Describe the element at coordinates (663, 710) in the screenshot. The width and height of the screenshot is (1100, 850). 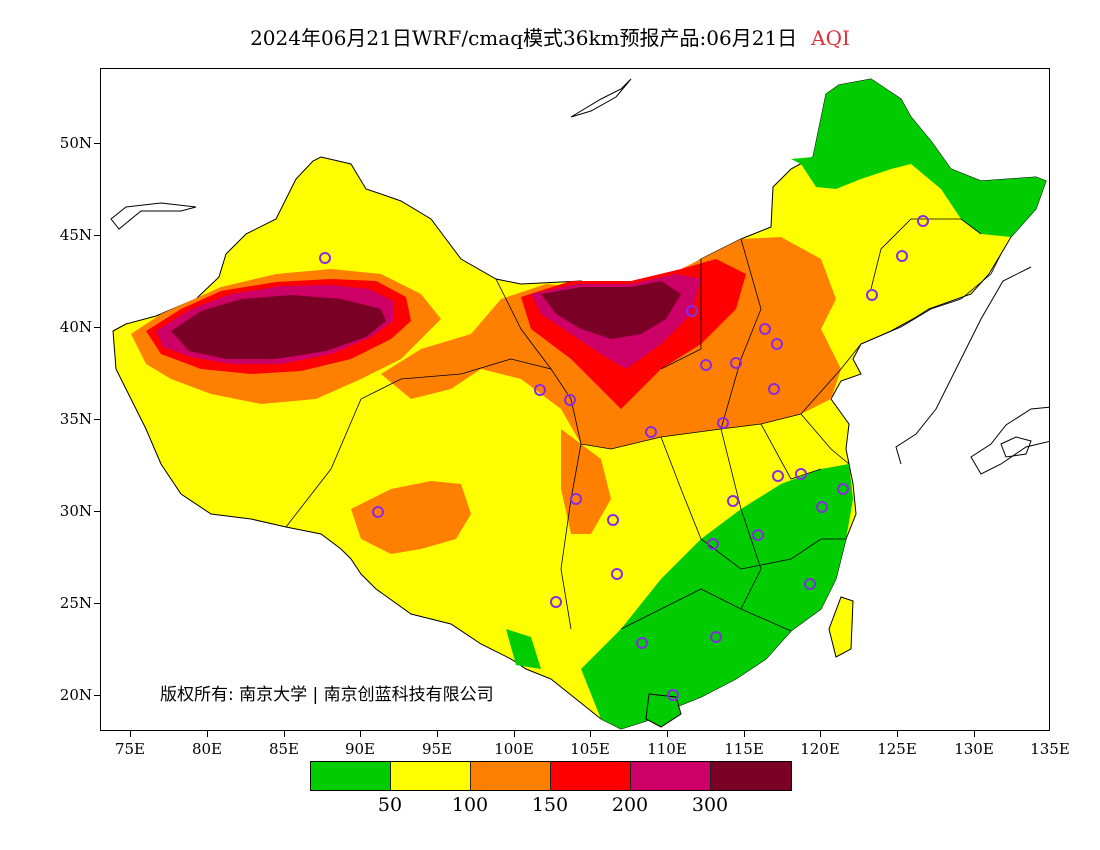
I see `hainan` at that location.